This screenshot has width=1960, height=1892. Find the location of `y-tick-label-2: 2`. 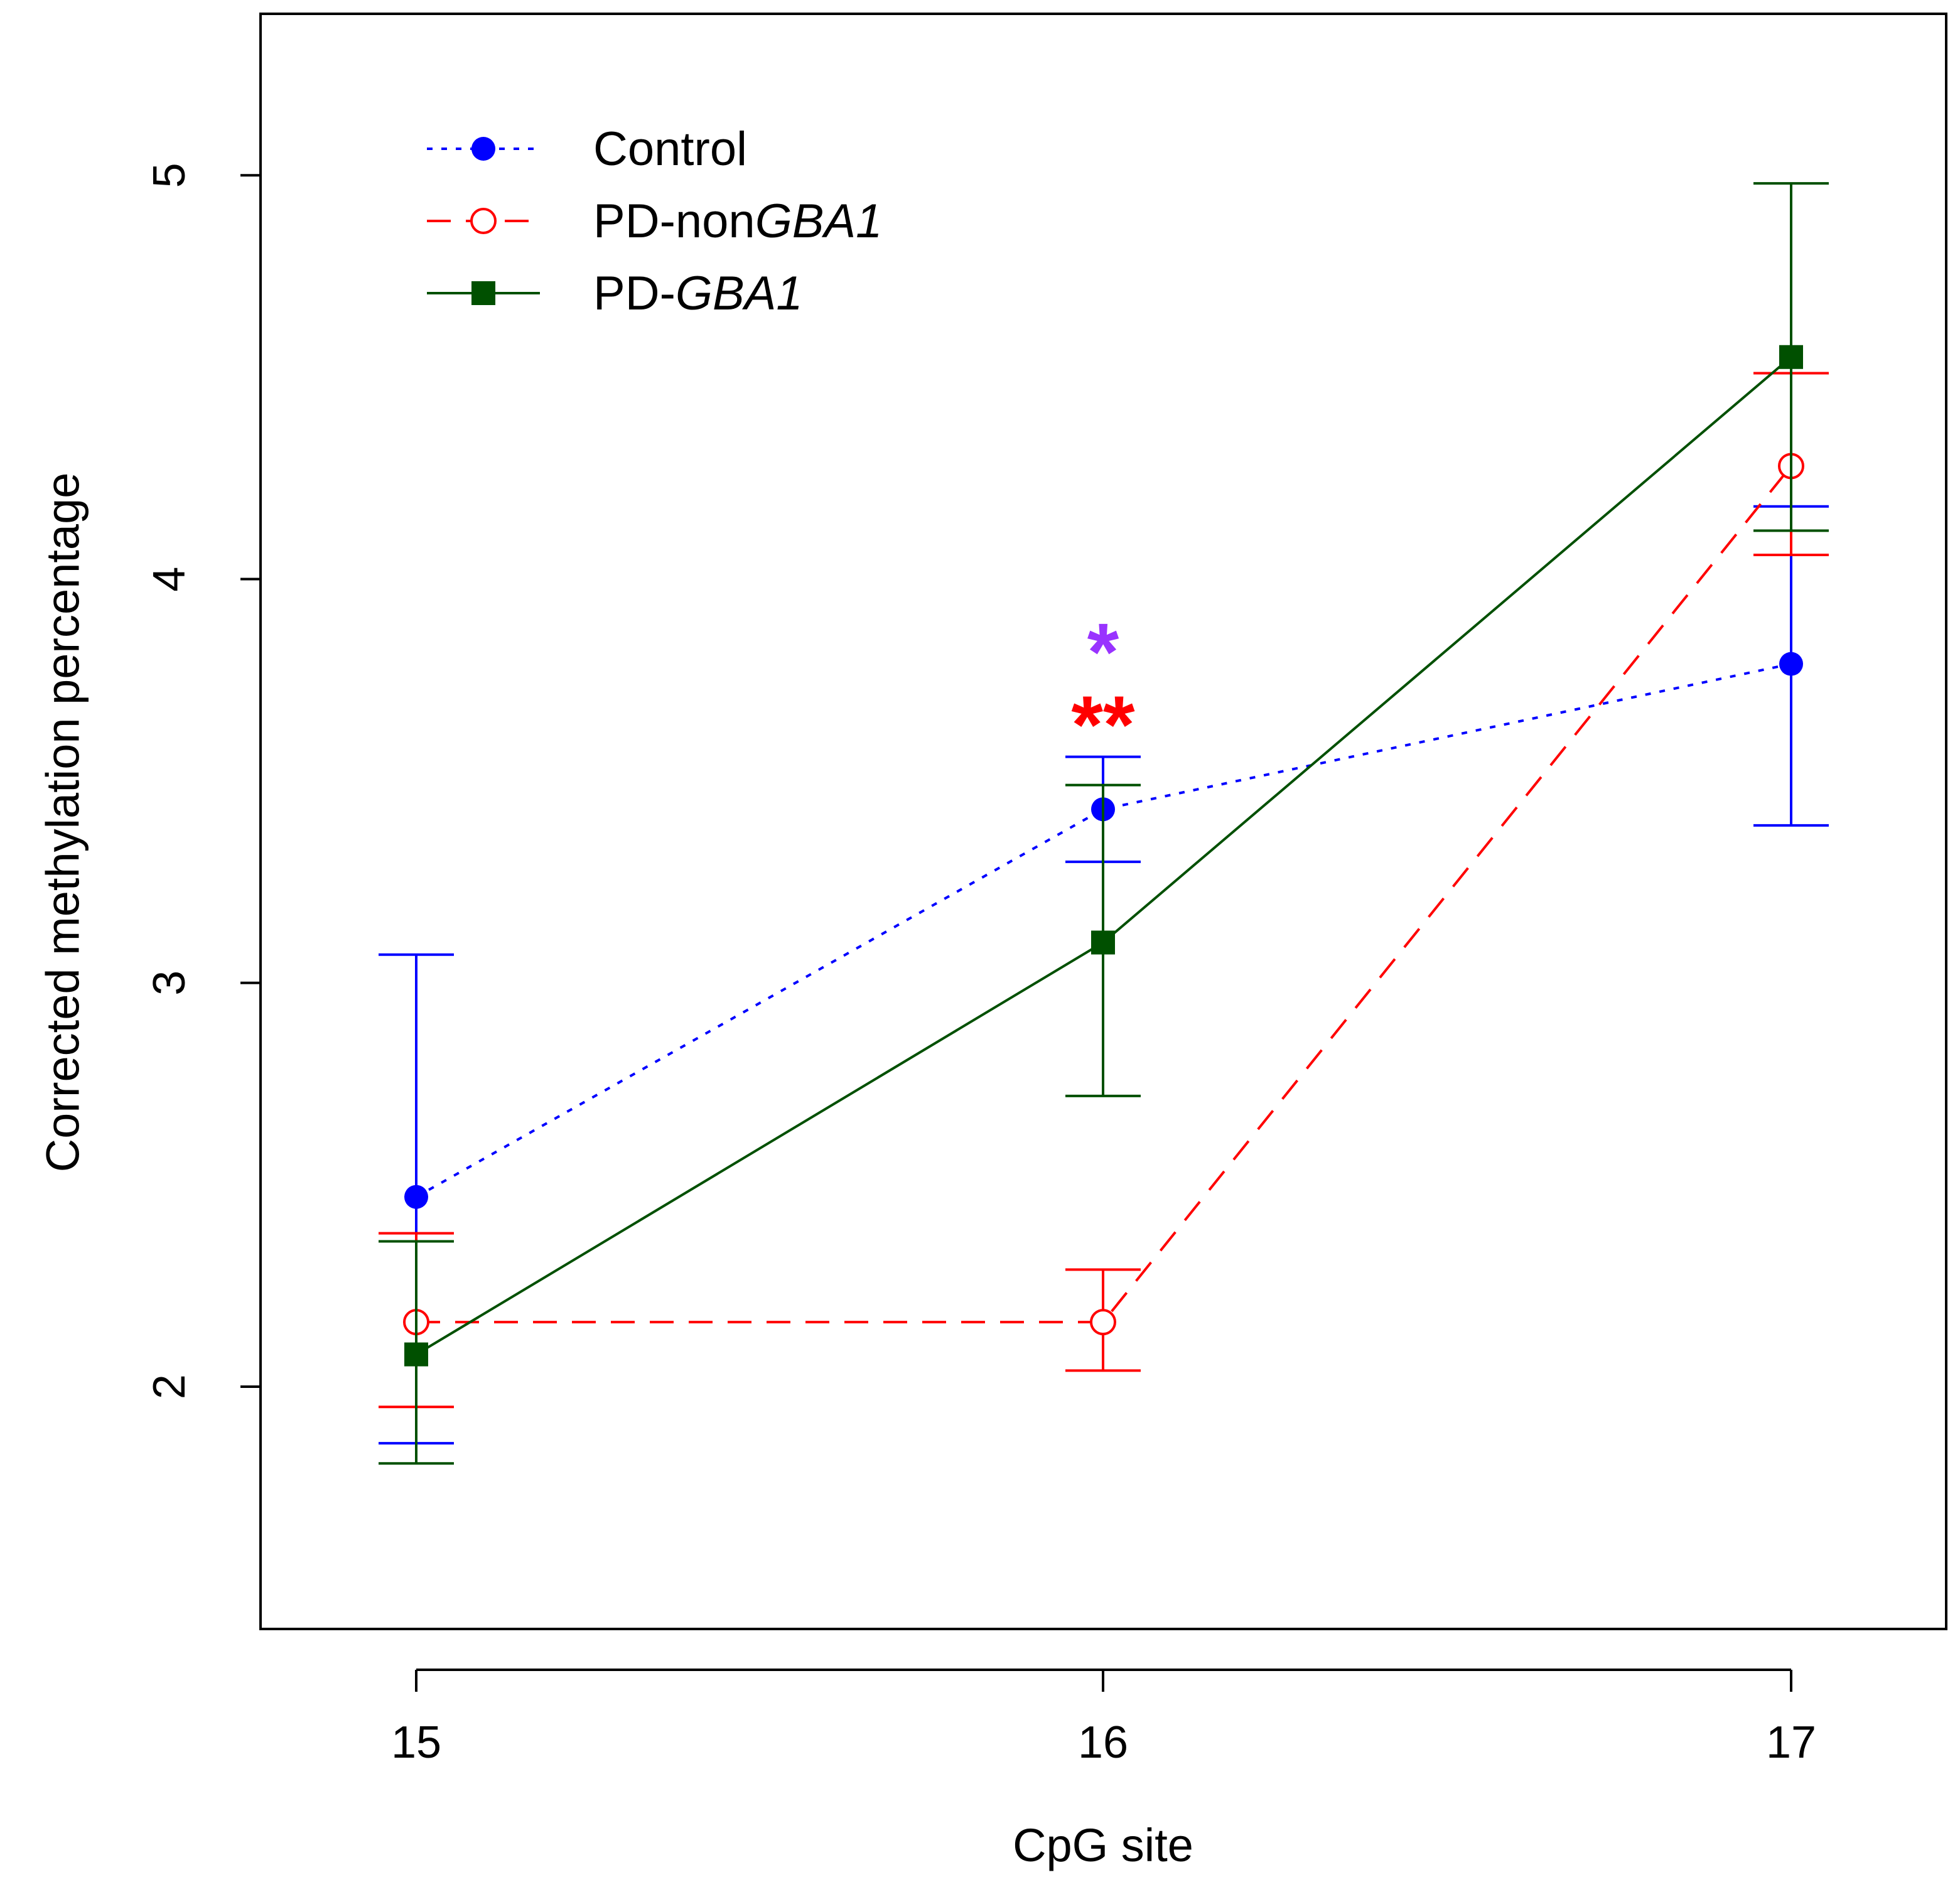

y-tick-label-2: 2 is located at coordinates (169, 1386).